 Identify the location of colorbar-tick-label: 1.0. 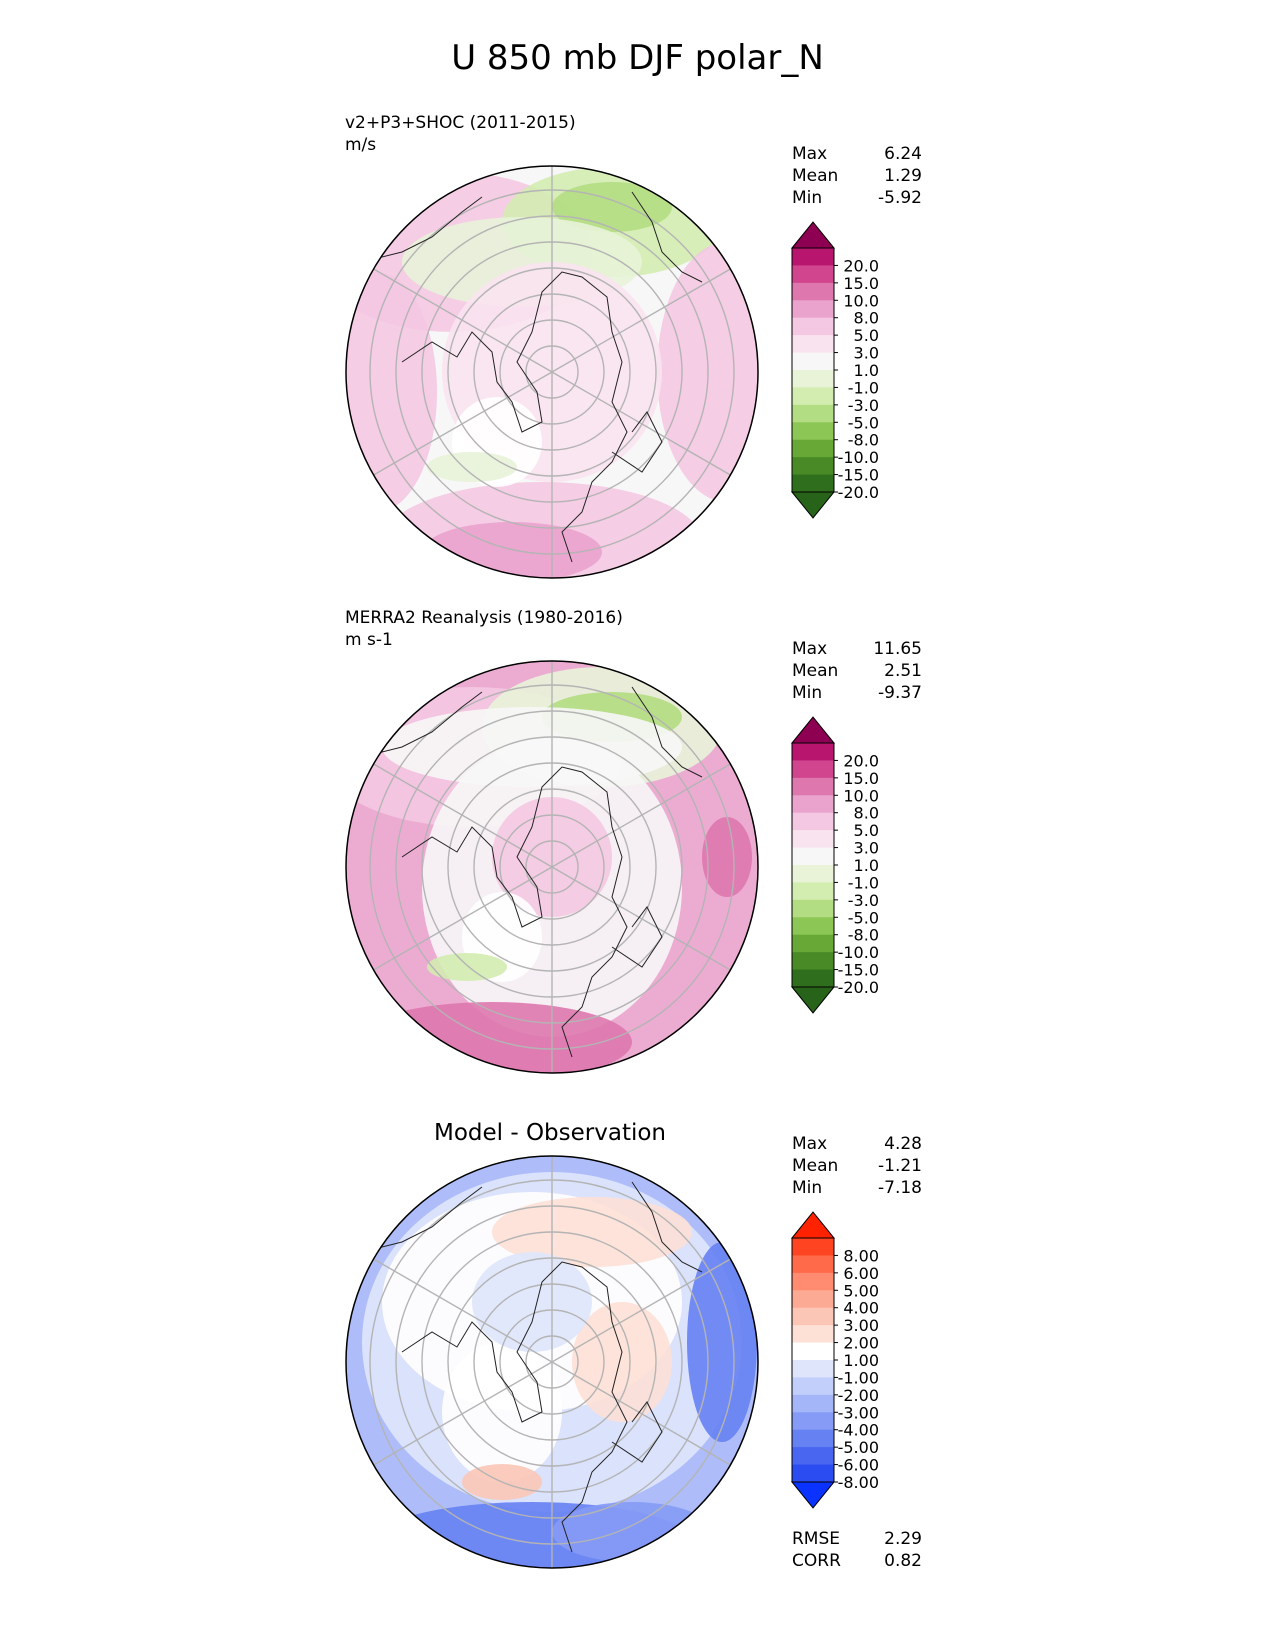
(866, 370).